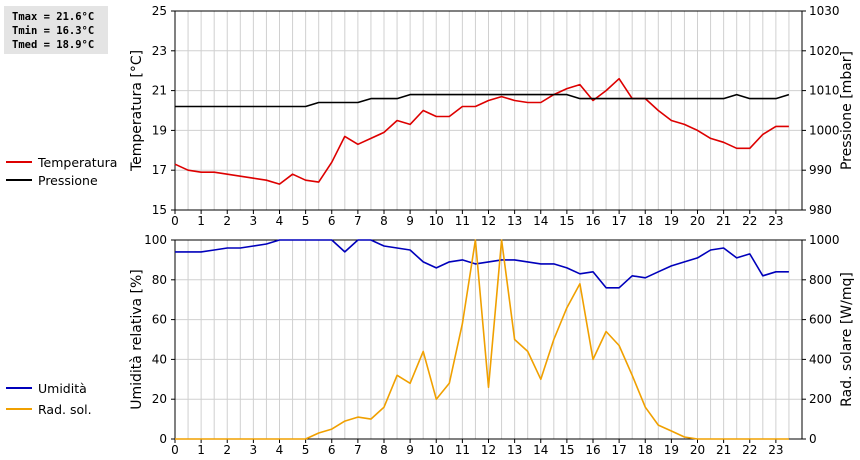  Describe the element at coordinates (820, 280) in the screenshot. I see `y-right-tick-label: 800` at that location.